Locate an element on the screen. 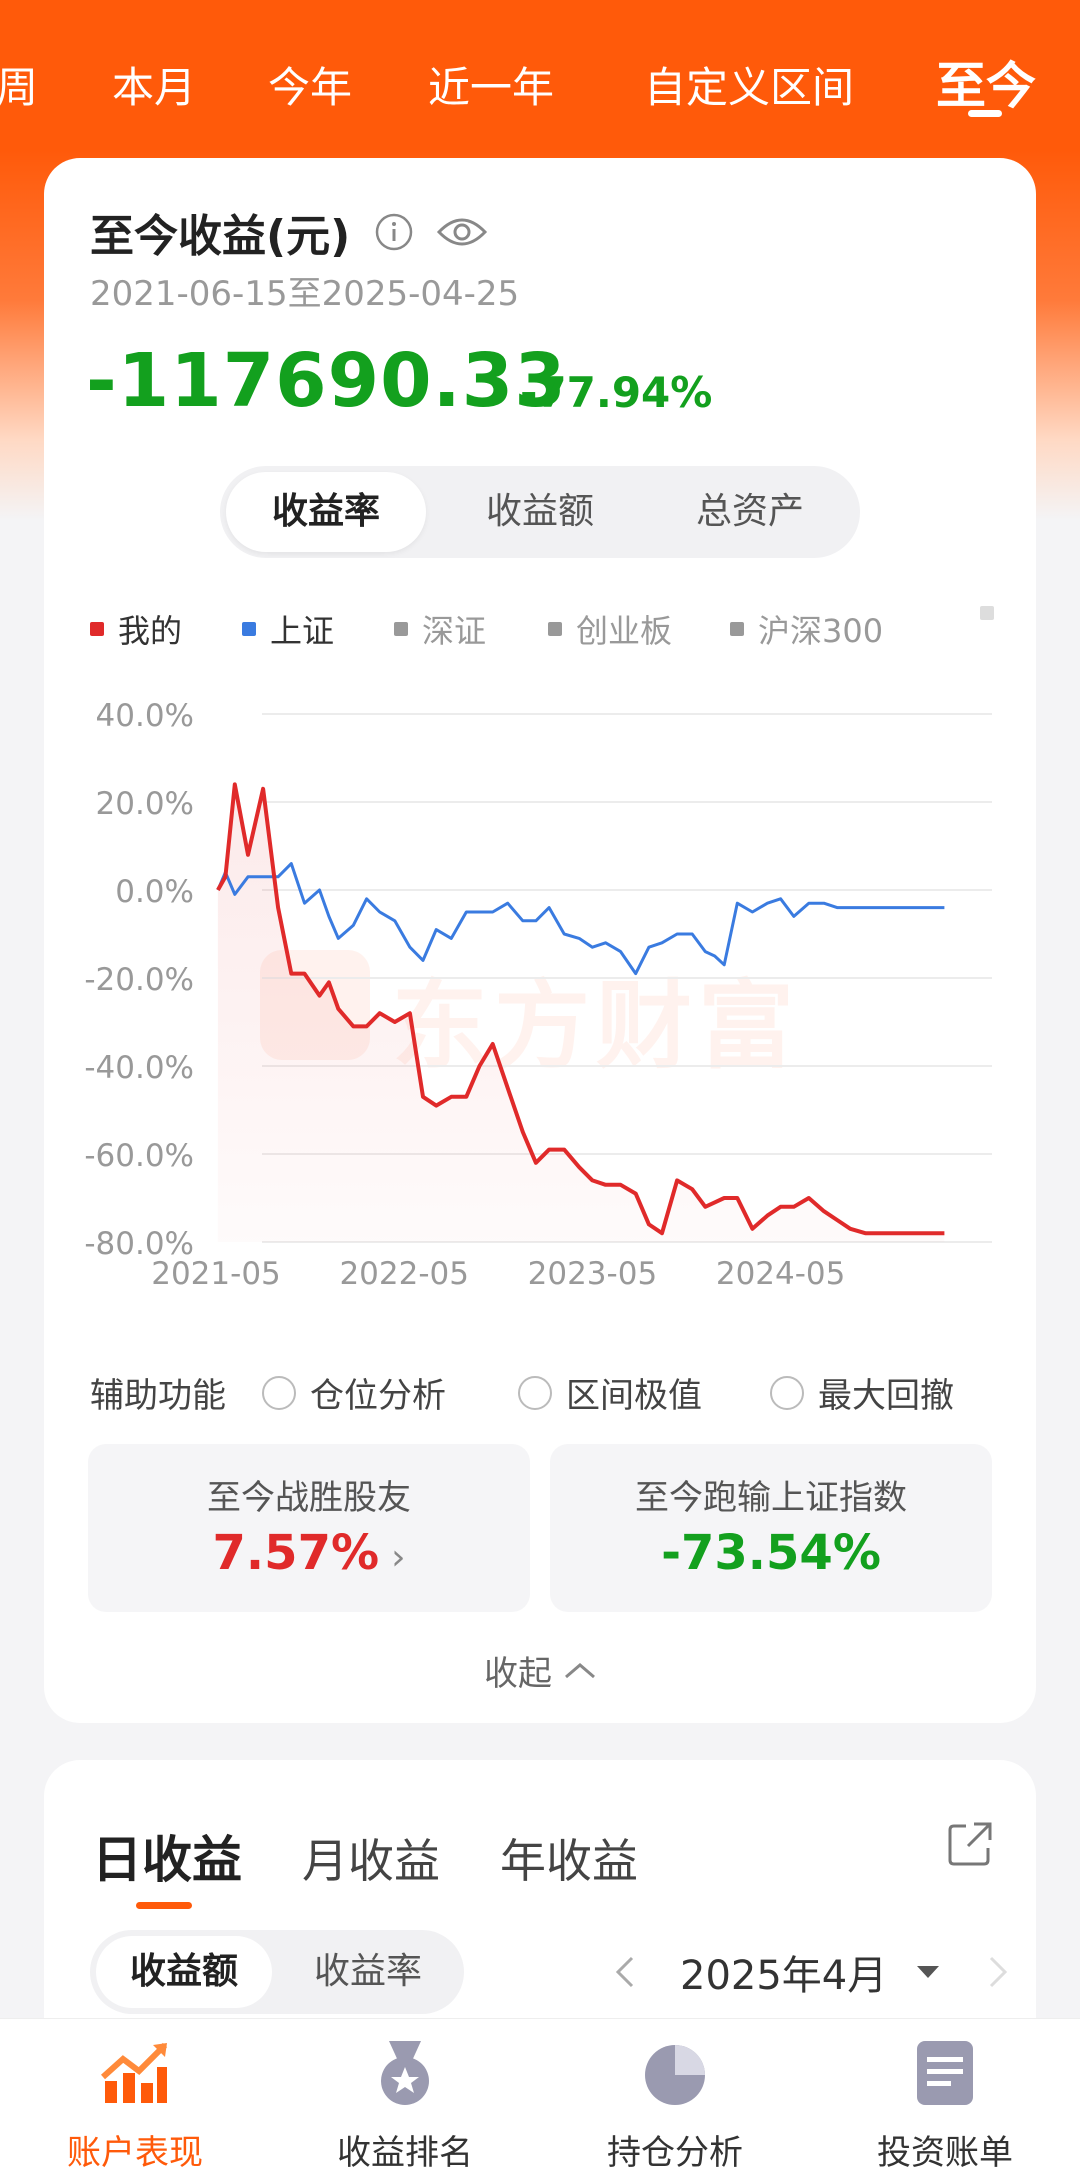 The height and width of the screenshot is (2184, 1080). tab-to-date: 至今 is located at coordinates (986, 86).